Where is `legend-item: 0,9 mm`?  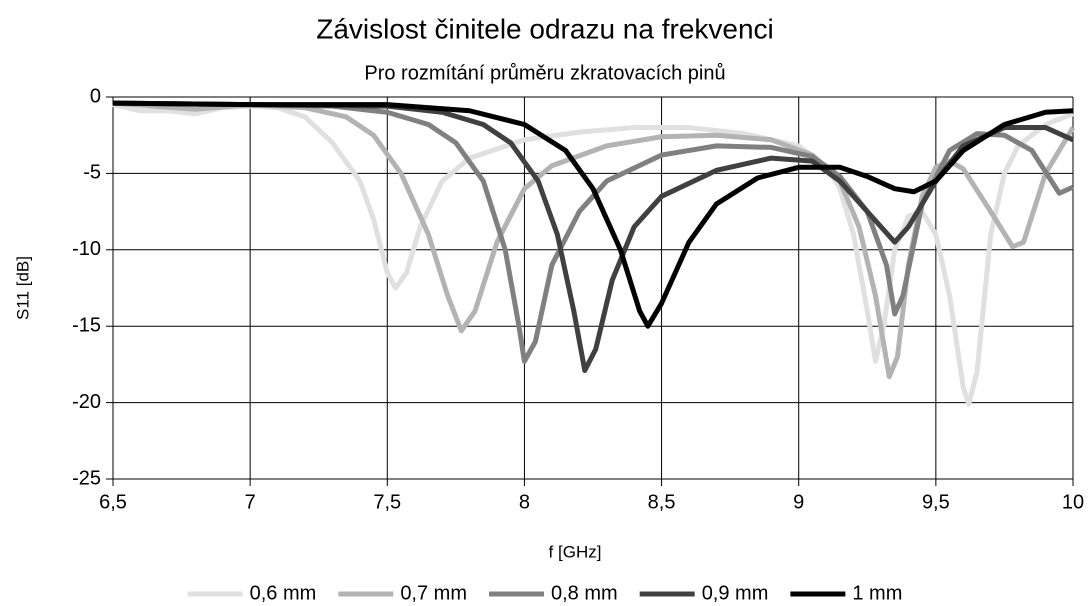
legend-item: 0,9 mm is located at coordinates (704, 593).